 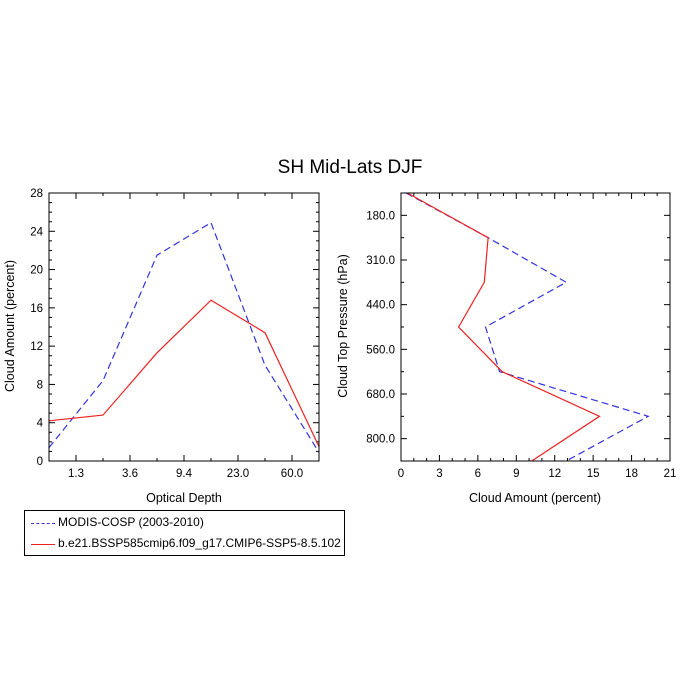 I want to click on legend-label-modis: MODIS-COSP (2003-2010), so click(x=131, y=522).